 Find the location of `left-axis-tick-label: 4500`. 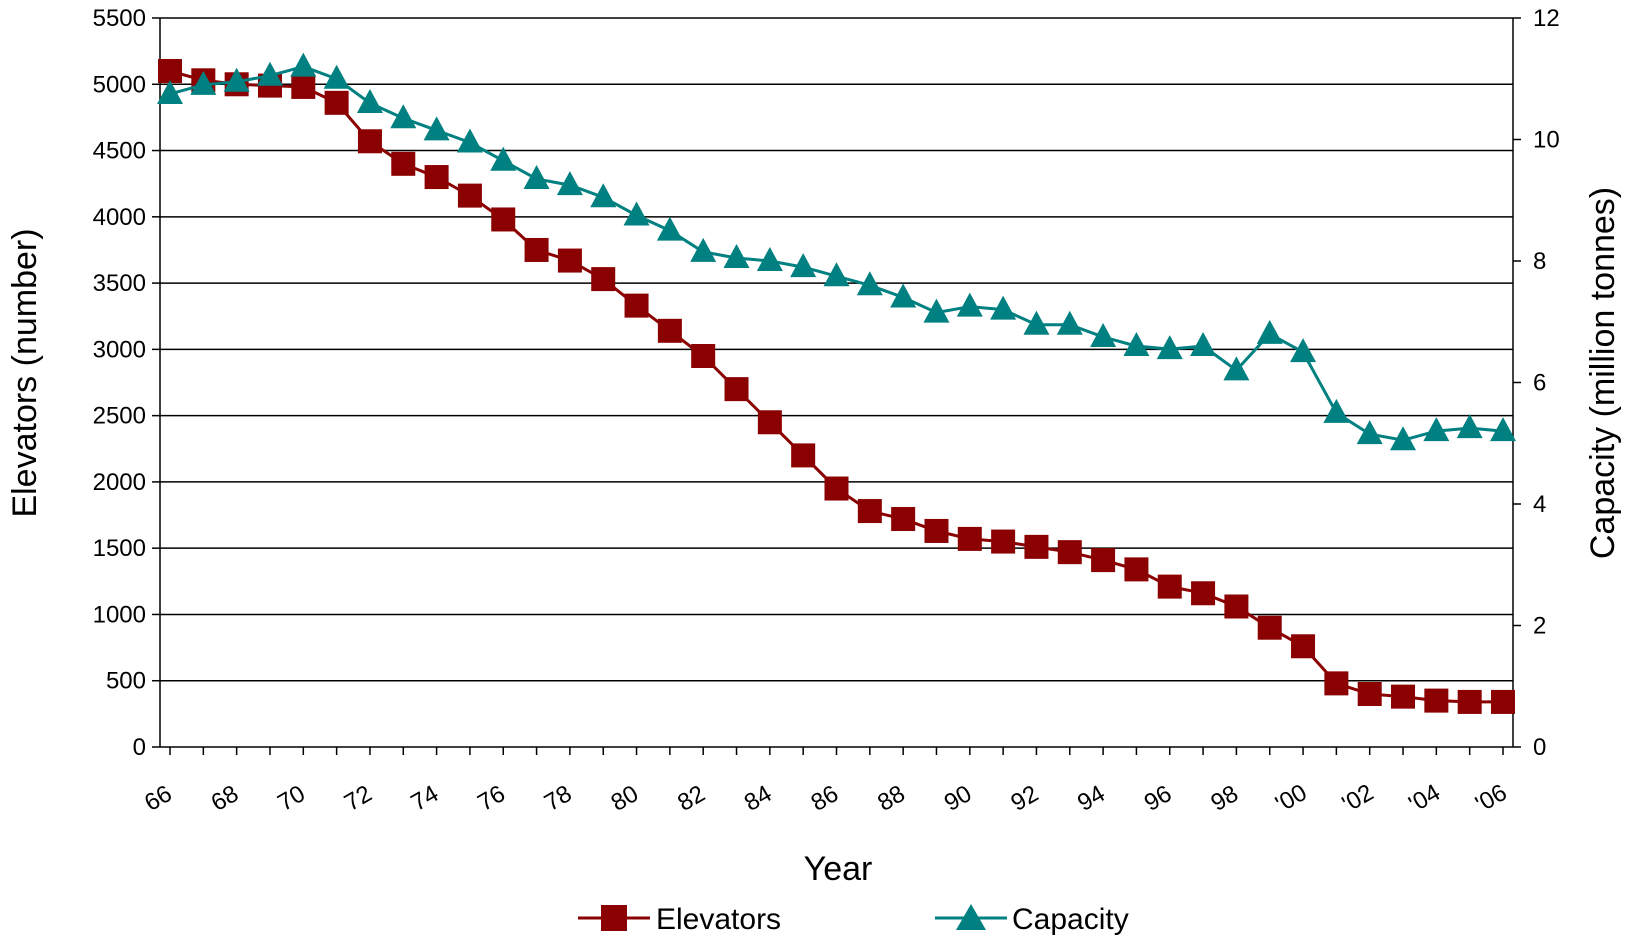

left-axis-tick-label: 4500 is located at coordinates (119, 151).